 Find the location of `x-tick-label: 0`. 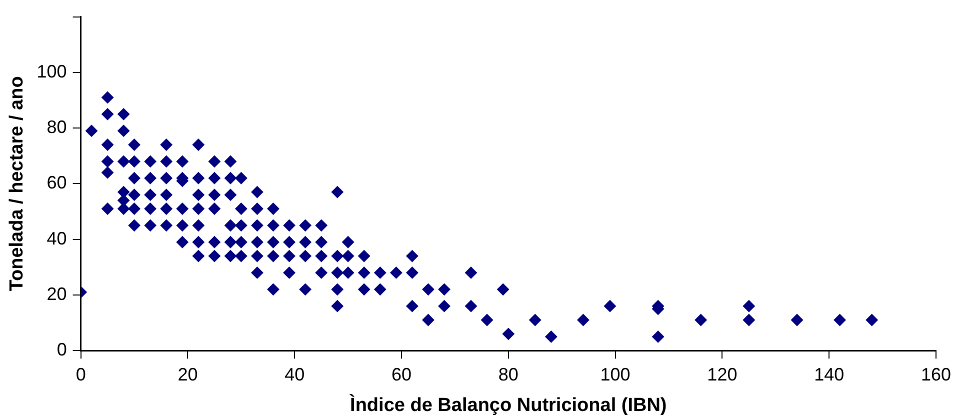

x-tick-label: 0 is located at coordinates (81, 374).